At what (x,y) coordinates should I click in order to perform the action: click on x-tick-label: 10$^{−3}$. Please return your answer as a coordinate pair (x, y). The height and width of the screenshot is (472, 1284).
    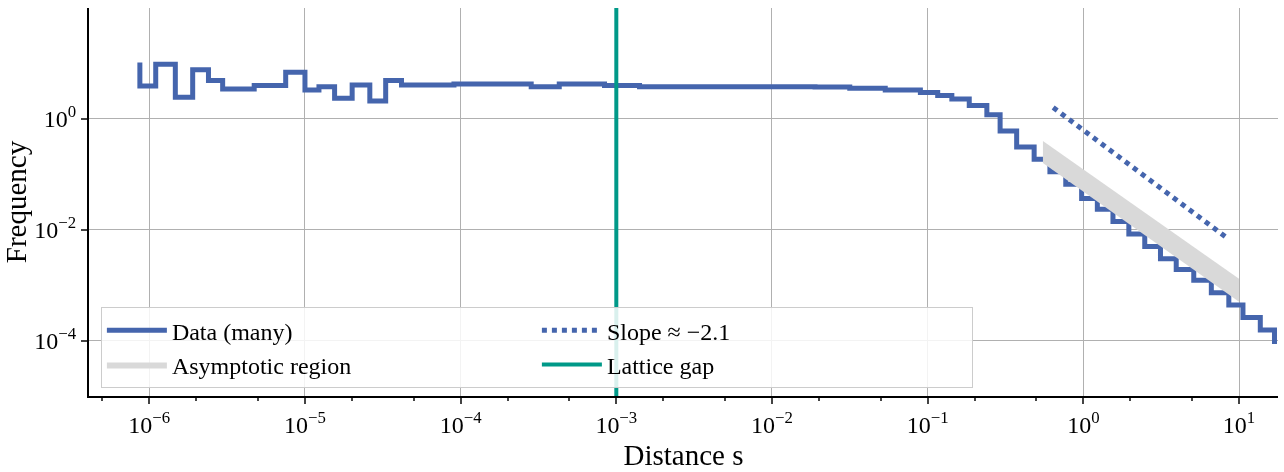
    Looking at the image, I should click on (616, 422).